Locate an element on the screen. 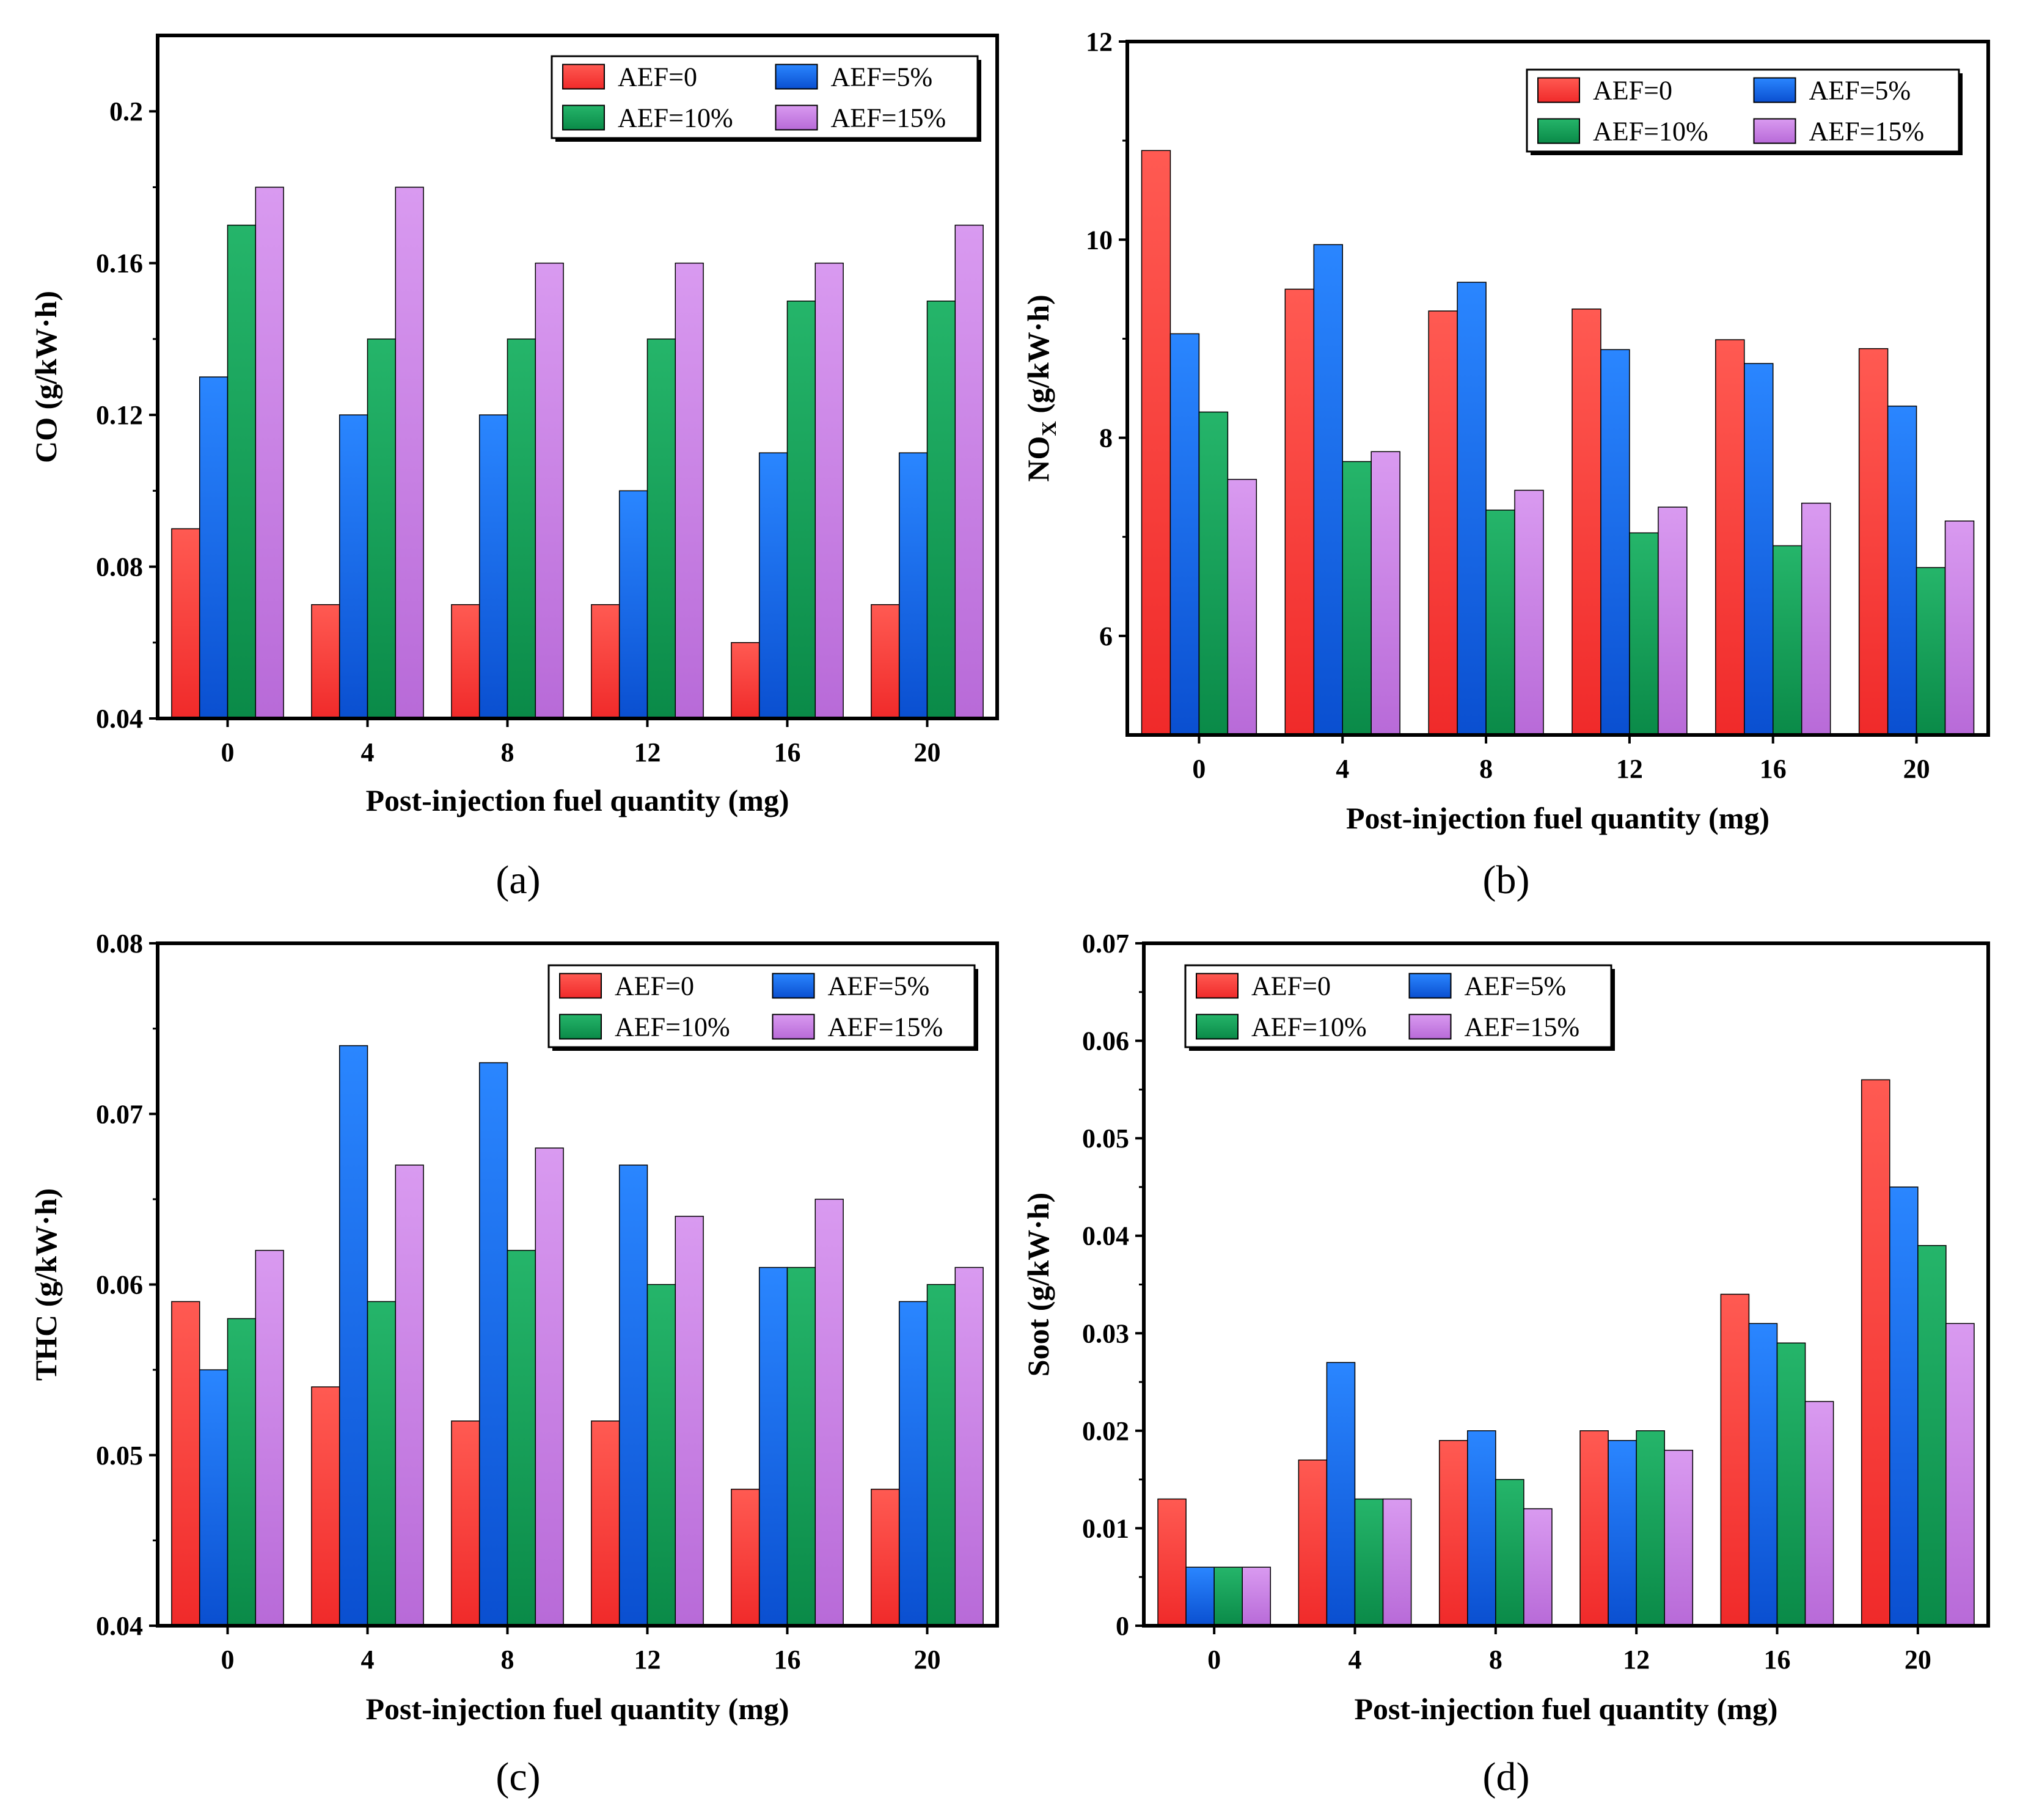 This screenshot has width=2020, height=1820. x-tick-label-a: 16 is located at coordinates (787, 752).